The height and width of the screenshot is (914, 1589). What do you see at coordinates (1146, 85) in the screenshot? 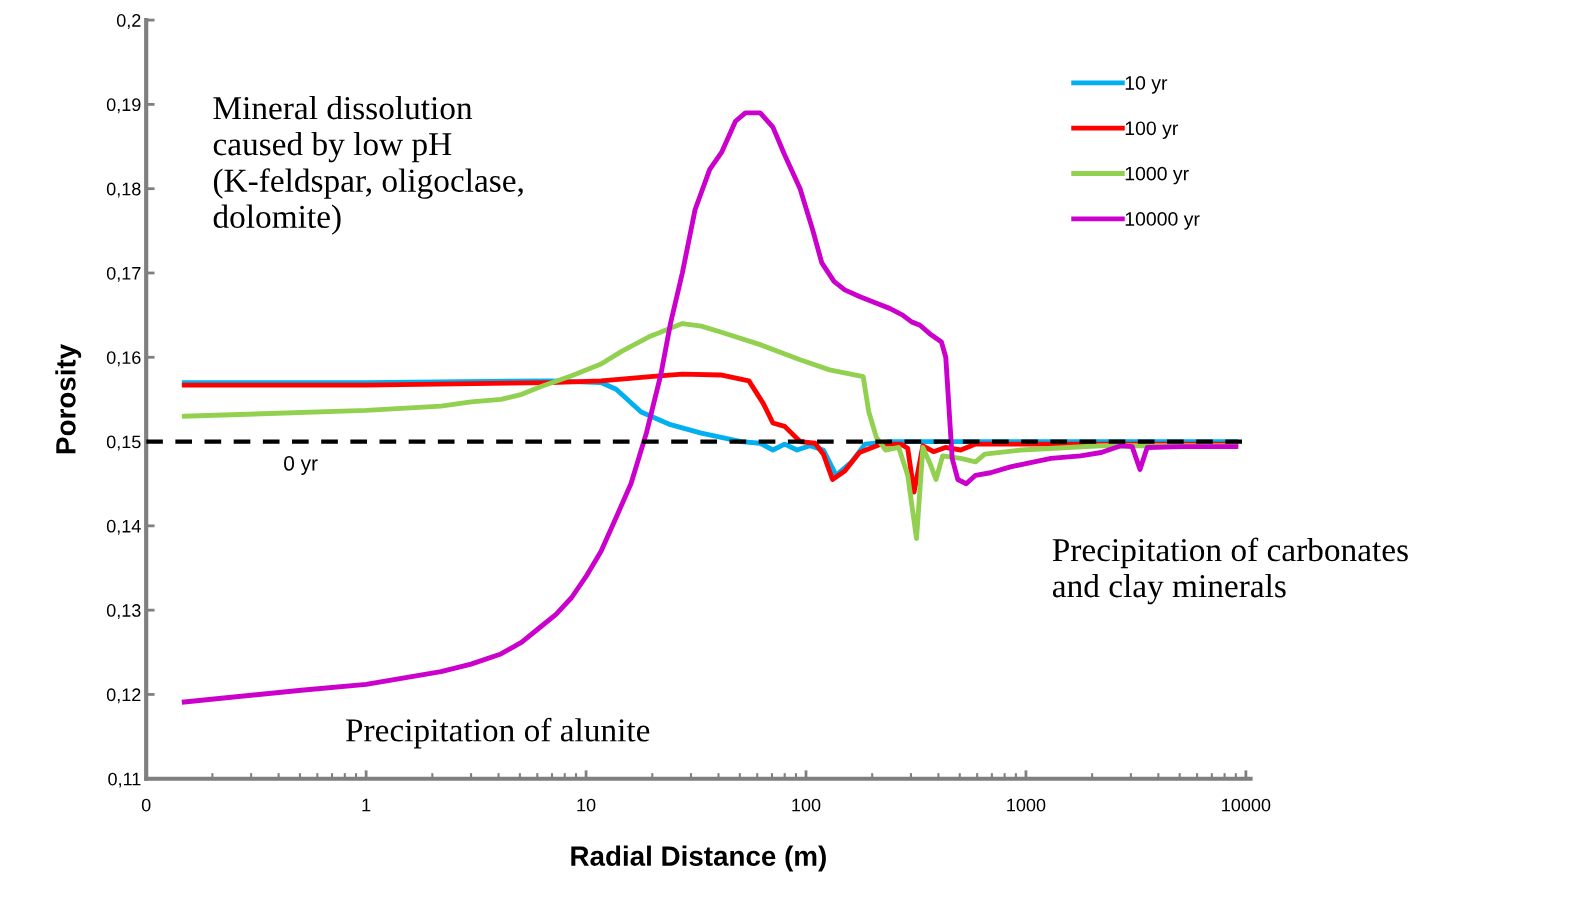
I see `legend-label: 10 yr` at bounding box center [1146, 85].